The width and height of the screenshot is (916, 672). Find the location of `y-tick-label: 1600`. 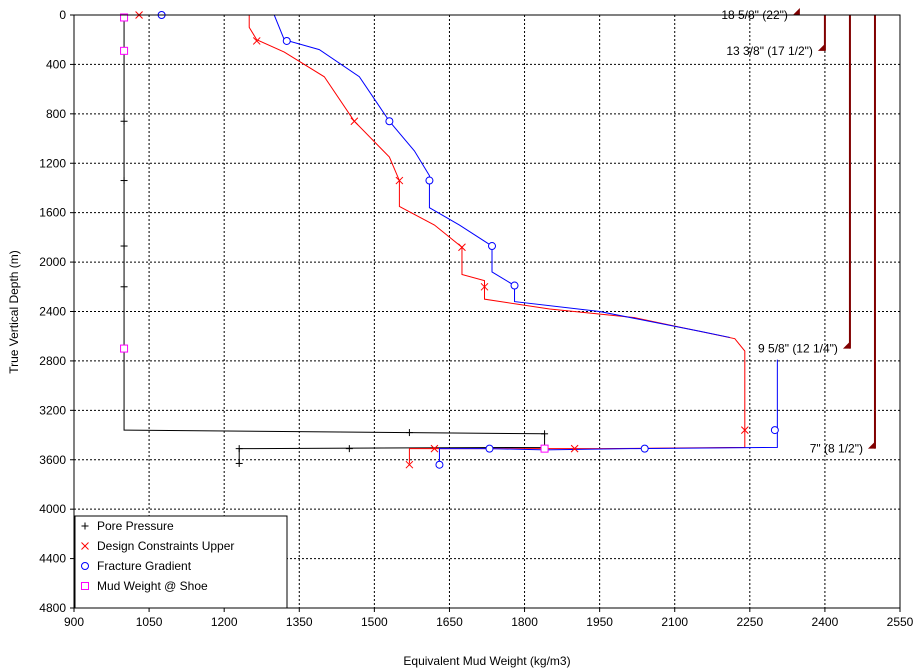

y-tick-label: 1600 is located at coordinates (52, 213).